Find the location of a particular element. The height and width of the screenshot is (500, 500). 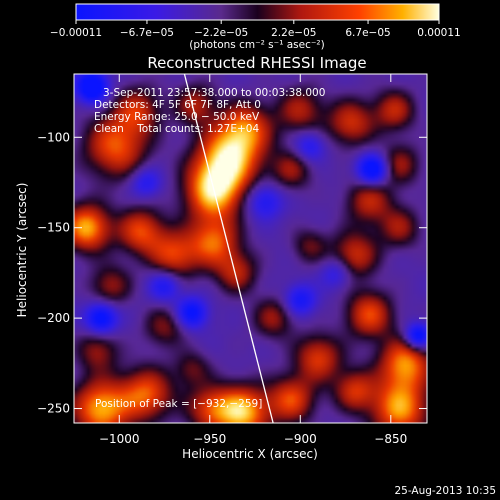

x-tick-label: −950 is located at coordinates (209, 439).